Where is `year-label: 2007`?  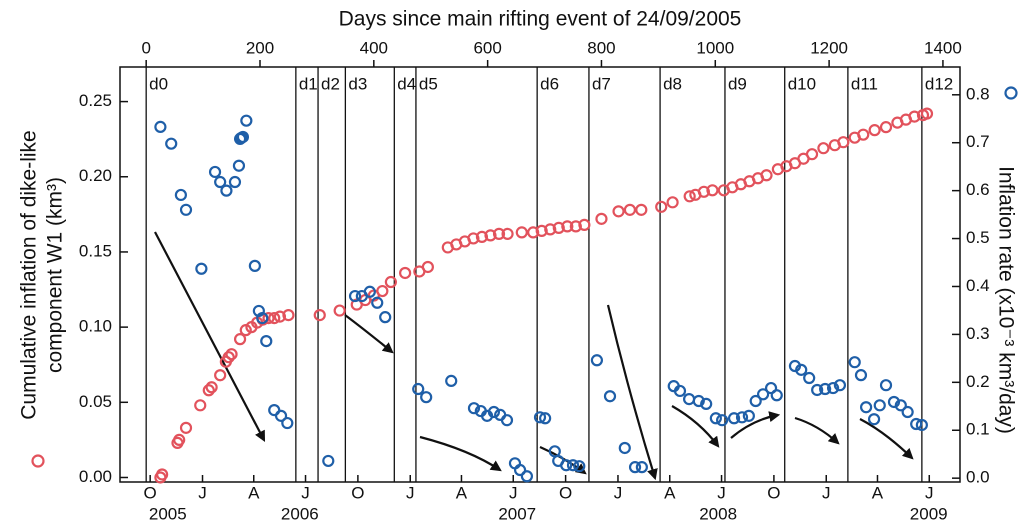
year-label: 2007 is located at coordinates (517, 513).